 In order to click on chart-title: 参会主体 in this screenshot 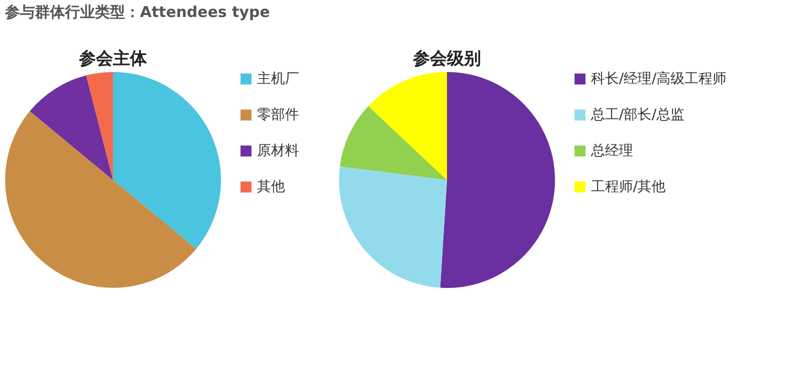, I will do `click(113, 59)`.